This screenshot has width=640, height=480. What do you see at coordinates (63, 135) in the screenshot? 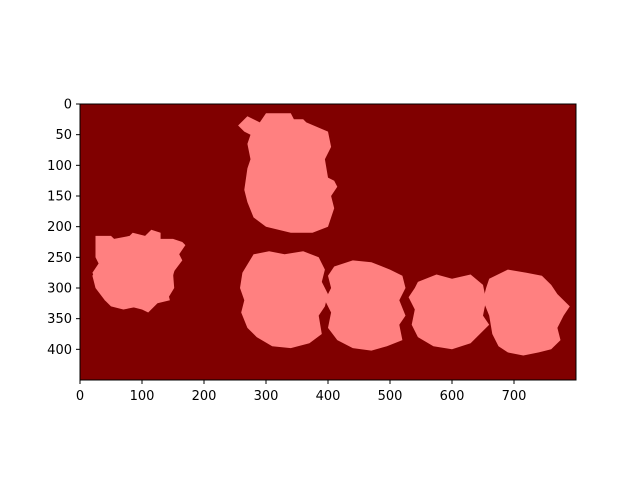
I see `y-tick-label: 50` at bounding box center [63, 135].